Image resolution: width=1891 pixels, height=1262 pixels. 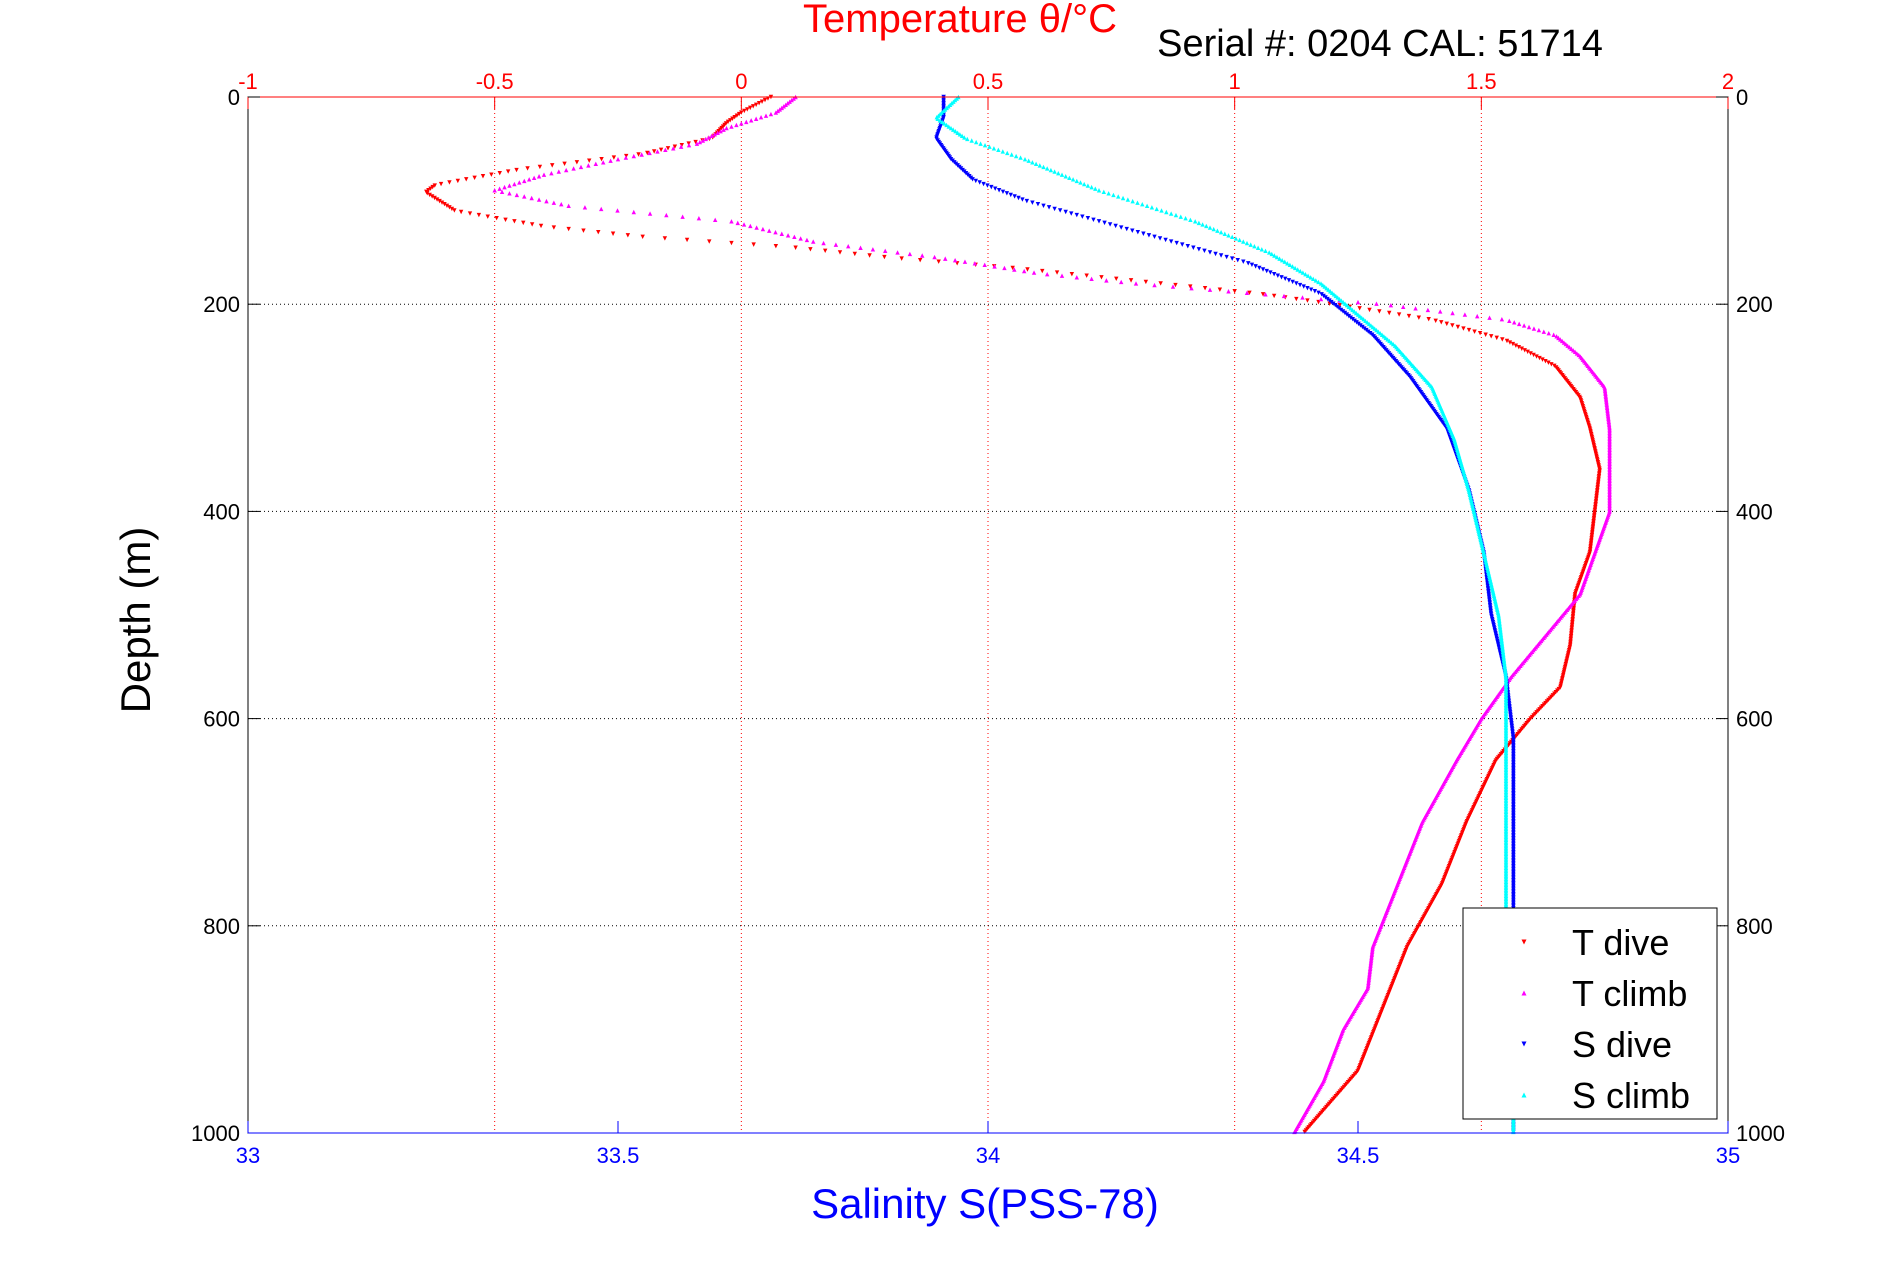 I want to click on legend-label: T dive, so click(x=1620, y=942).